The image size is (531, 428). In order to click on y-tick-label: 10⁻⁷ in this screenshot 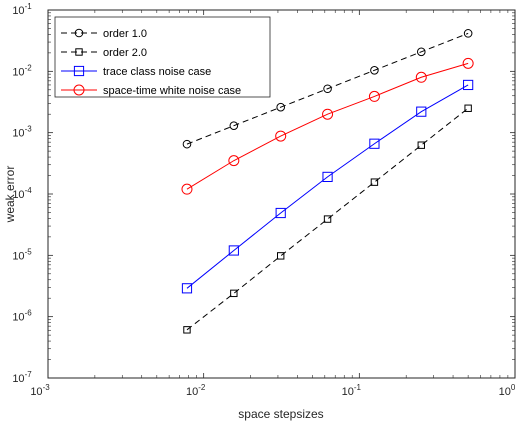, I will do `click(22, 377)`.